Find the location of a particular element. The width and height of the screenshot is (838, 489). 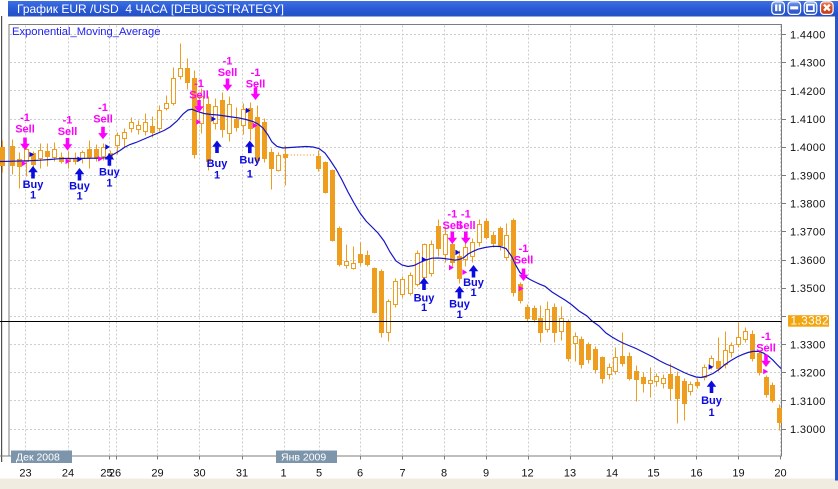

svg-text: 1.4000 is located at coordinates (808, 148).